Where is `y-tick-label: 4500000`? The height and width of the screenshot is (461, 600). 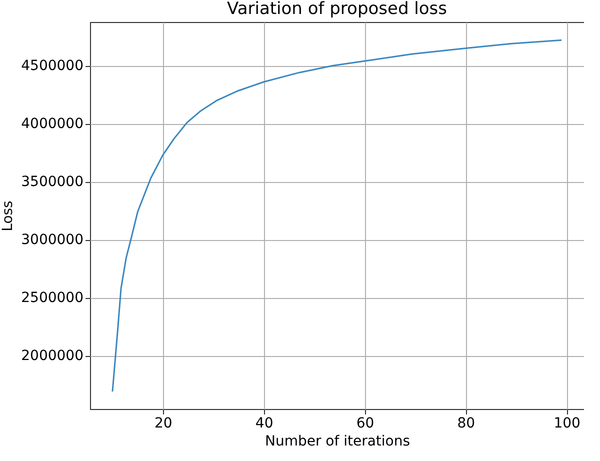 y-tick-label: 4500000 is located at coordinates (52, 66).